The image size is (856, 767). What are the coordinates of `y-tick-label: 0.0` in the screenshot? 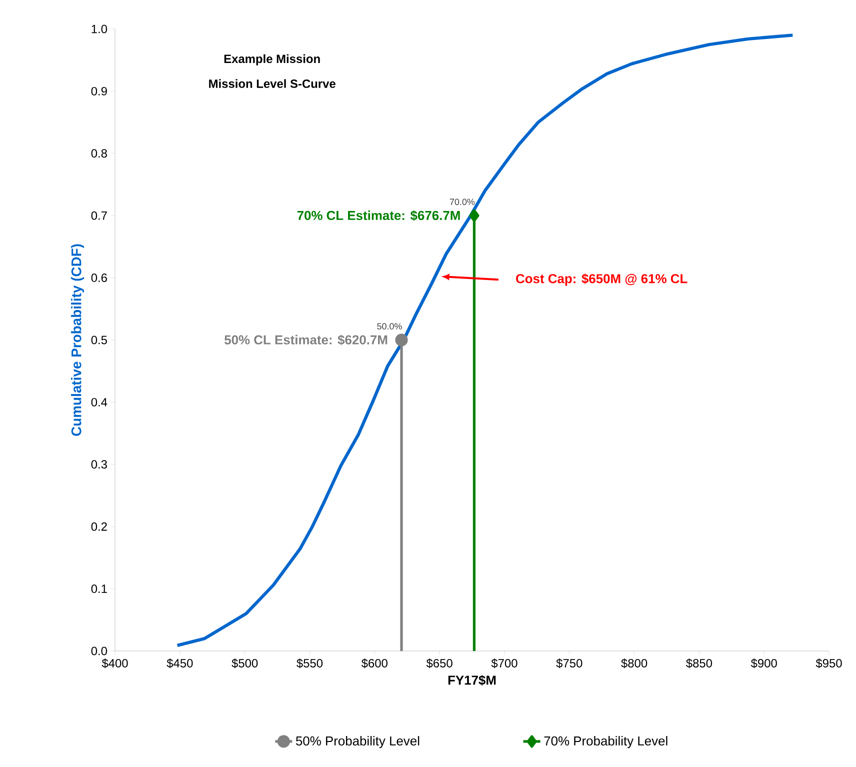 It's located at (99, 651).